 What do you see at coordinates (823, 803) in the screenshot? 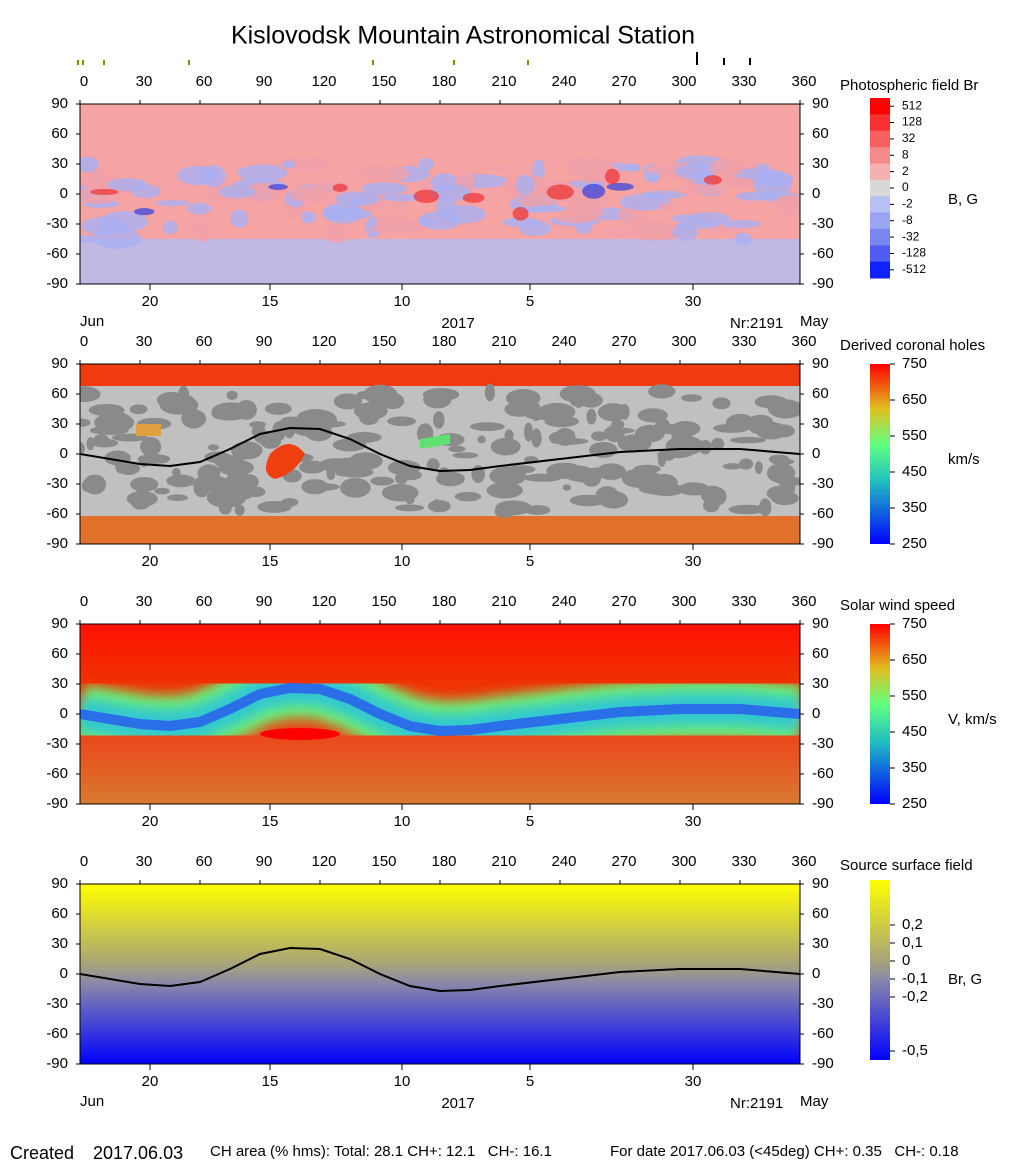
I see `y-tick-label-right: -90` at bounding box center [823, 803].